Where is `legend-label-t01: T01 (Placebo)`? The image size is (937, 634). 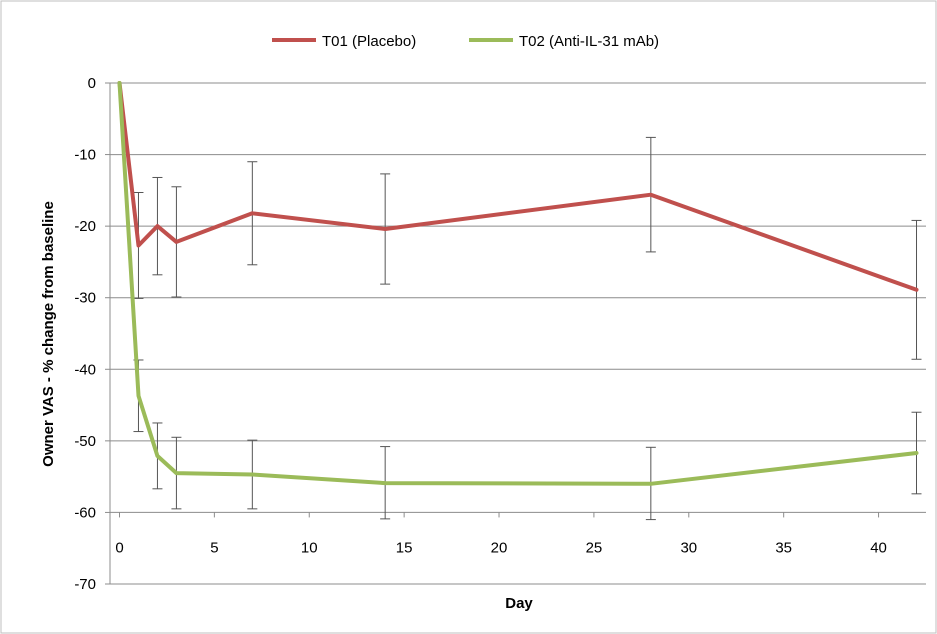 legend-label-t01: T01 (Placebo) is located at coordinates (369, 41).